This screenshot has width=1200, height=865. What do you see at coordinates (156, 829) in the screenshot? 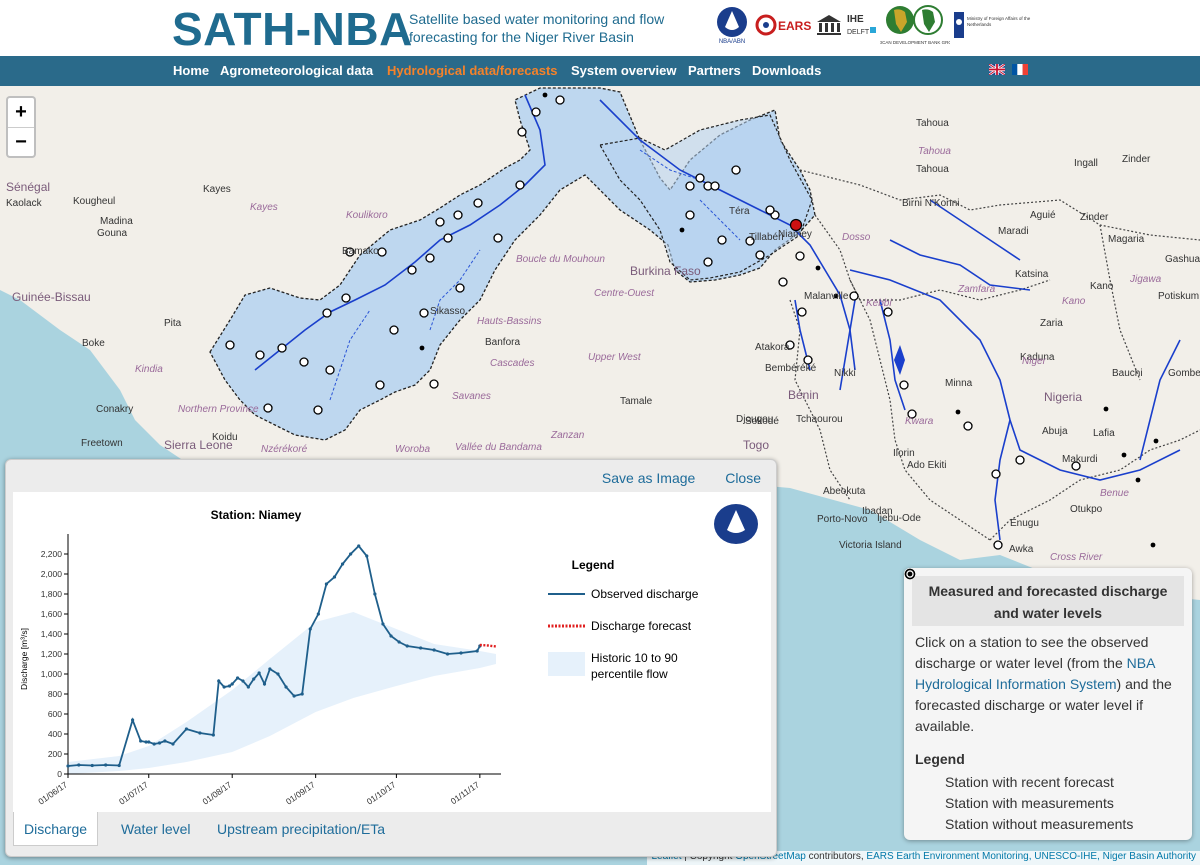
I see `tab-water-level: Water level` at bounding box center [156, 829].